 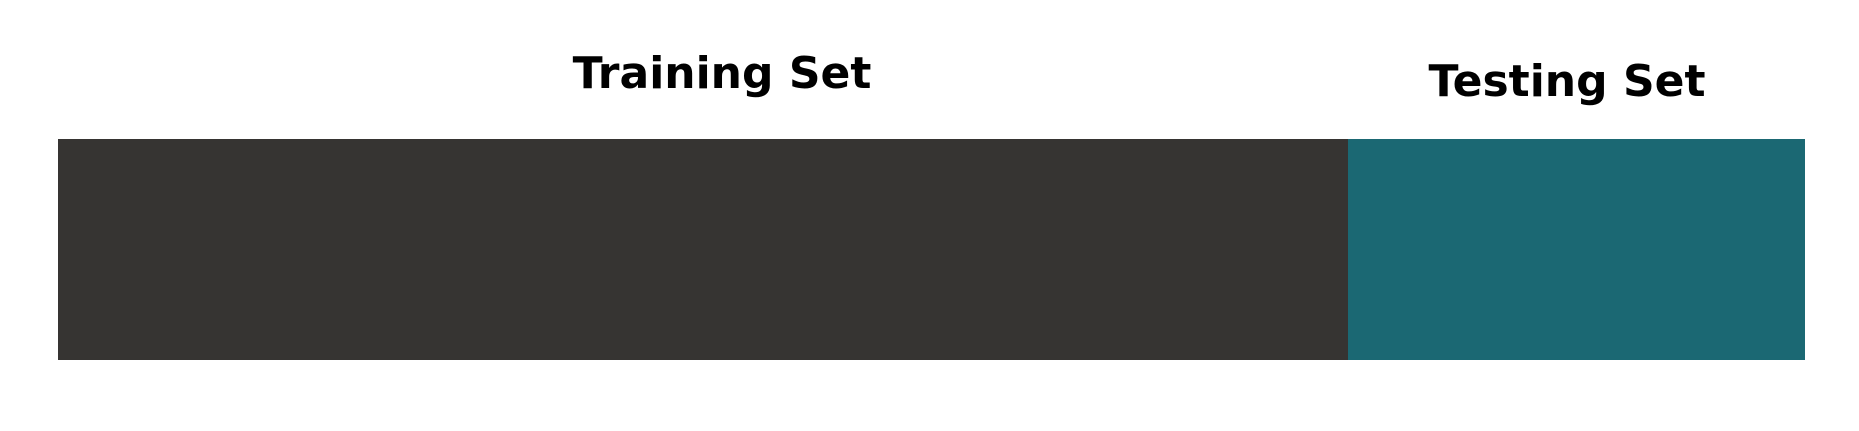 What do you see at coordinates (722, 73) in the screenshot?
I see `training-set-label: Training Set` at bounding box center [722, 73].